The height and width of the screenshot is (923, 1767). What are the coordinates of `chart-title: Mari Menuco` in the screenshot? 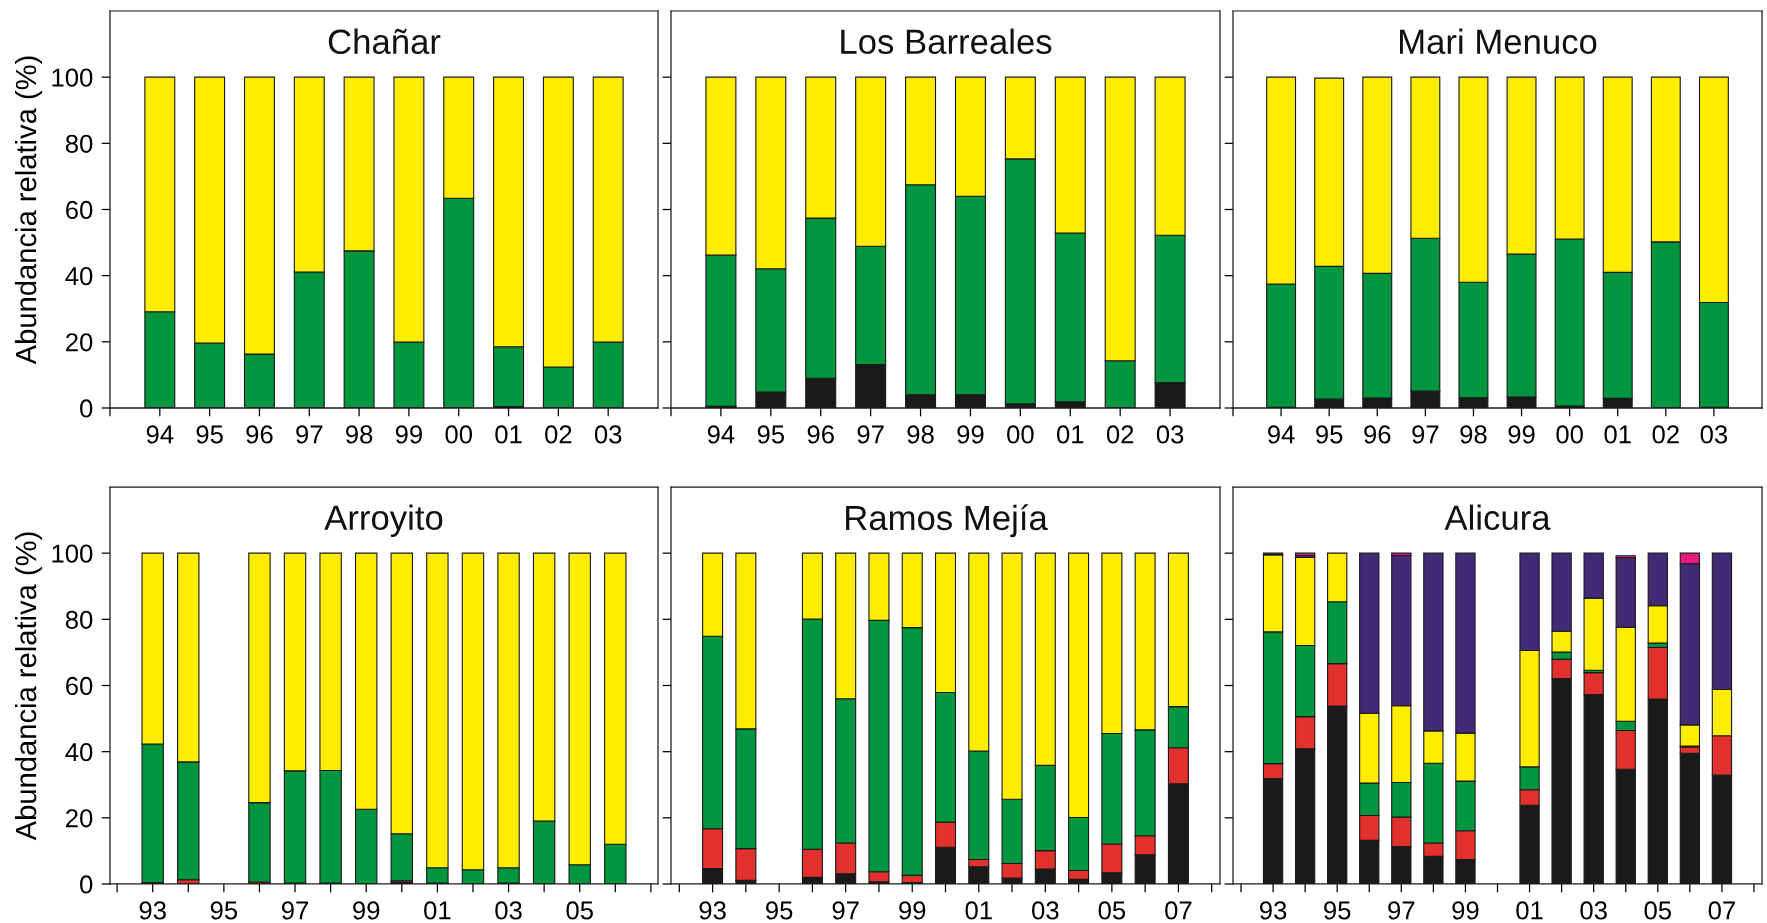 It's located at (1498, 41).